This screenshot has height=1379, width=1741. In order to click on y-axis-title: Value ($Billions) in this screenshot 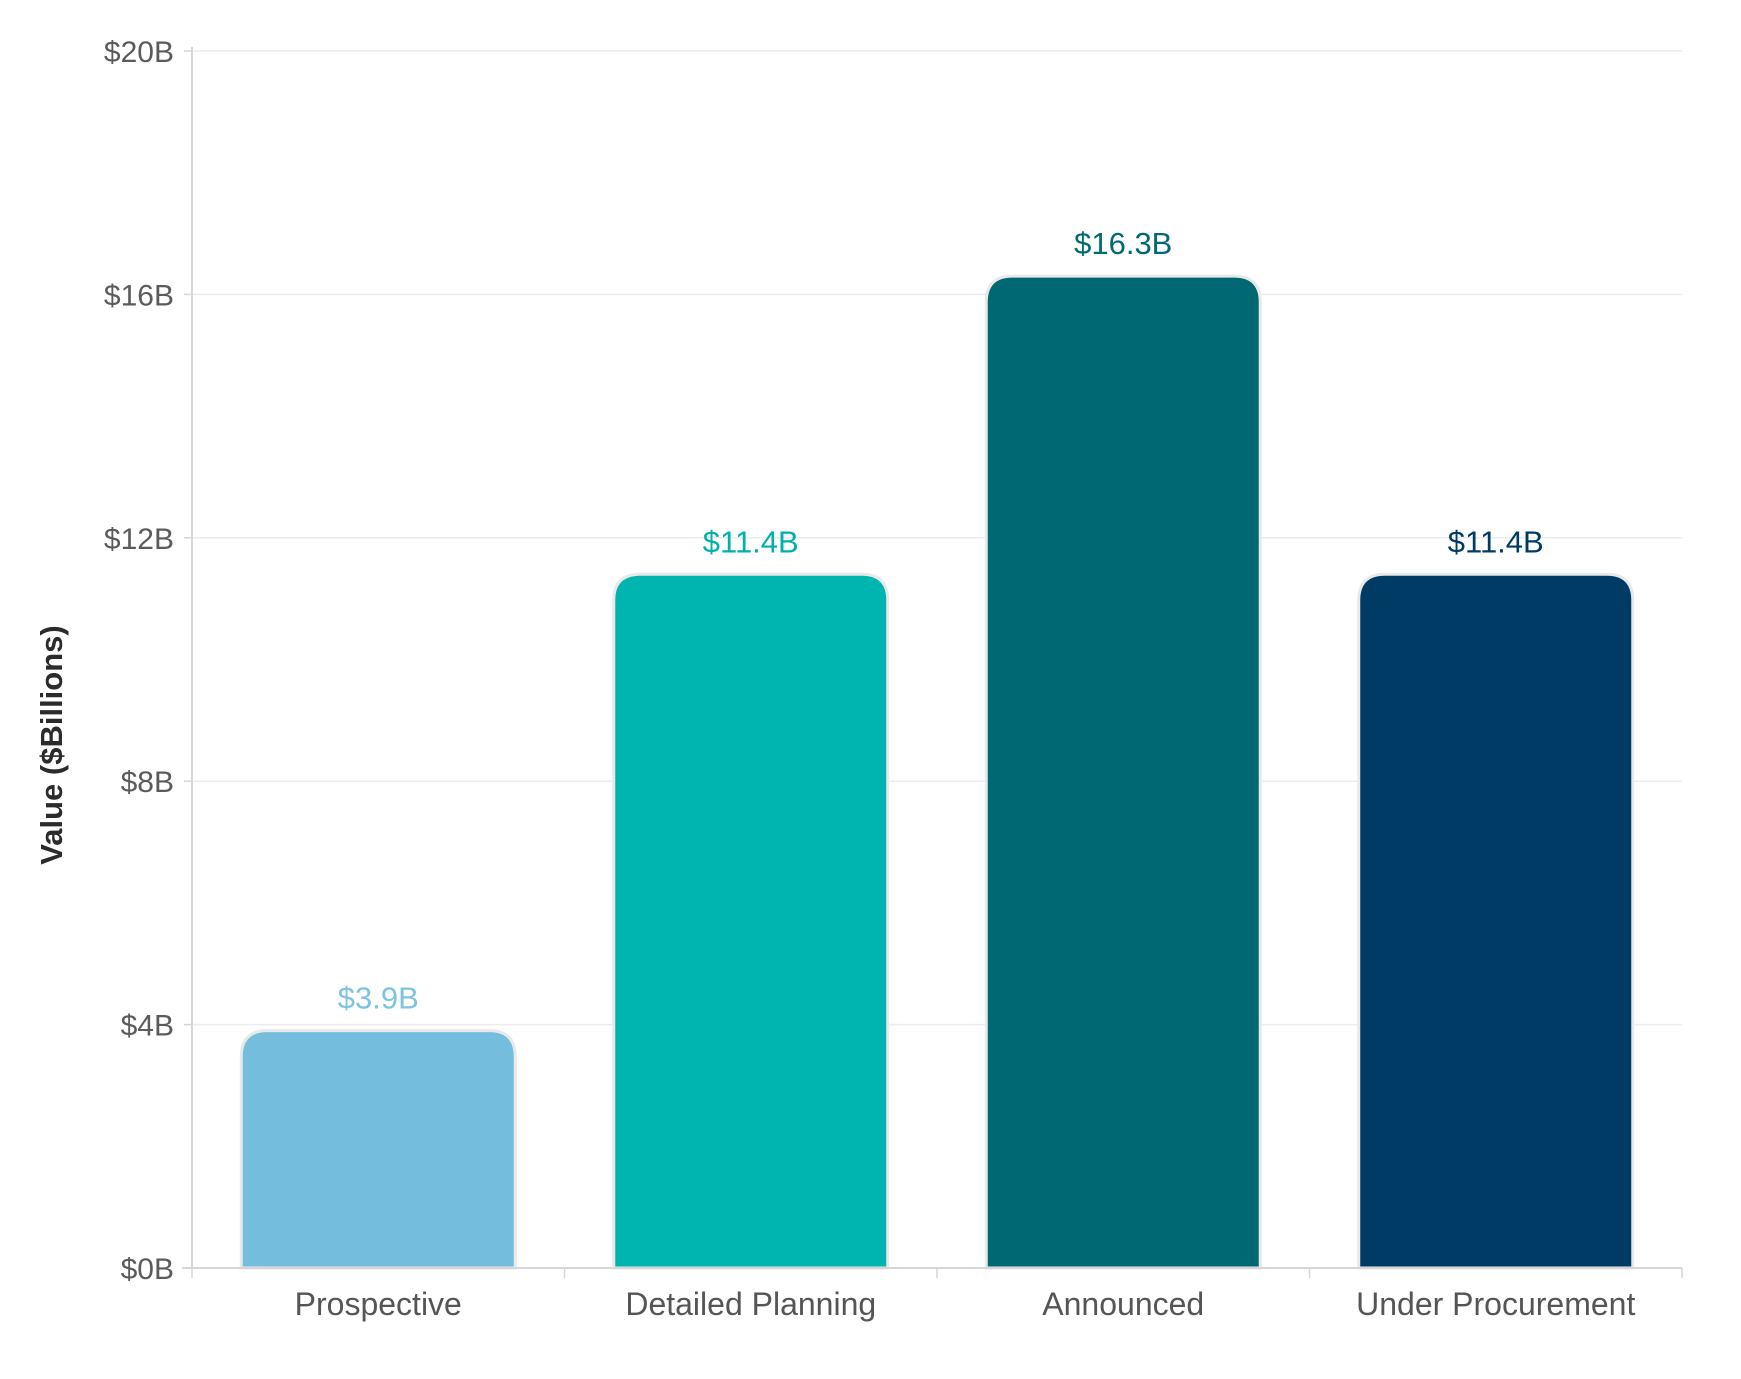, I will do `click(51, 744)`.